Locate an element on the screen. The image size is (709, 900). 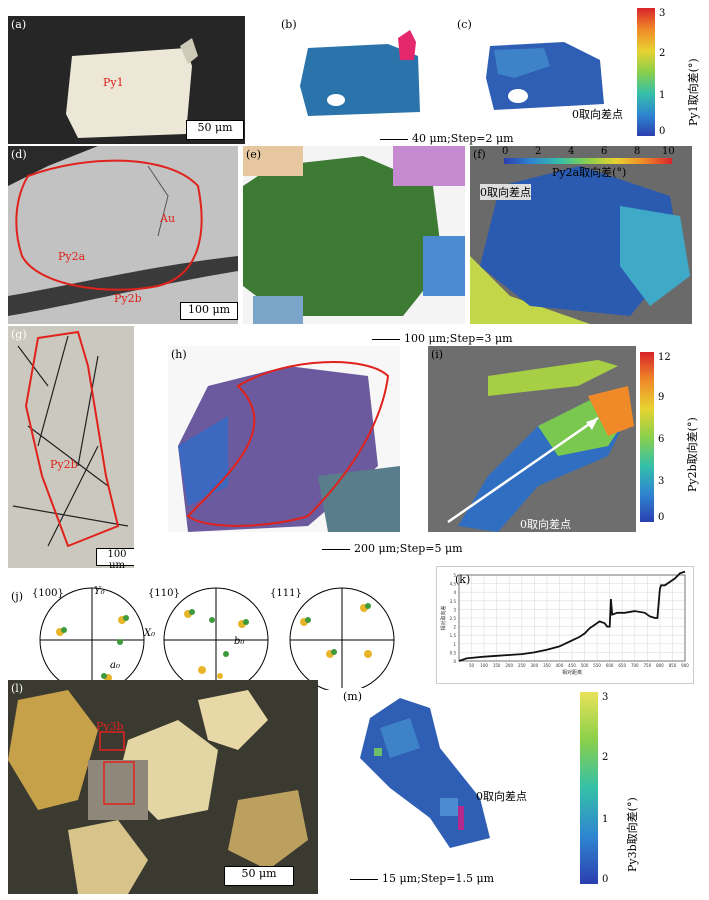
mineral-label-py2a: Py2a is located at coordinates (72, 256).